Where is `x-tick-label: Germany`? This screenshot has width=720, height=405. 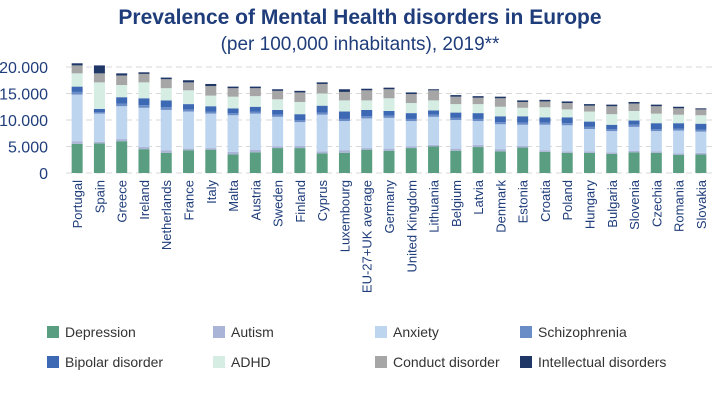
x-tick-label: Germany is located at coordinates (389, 207).